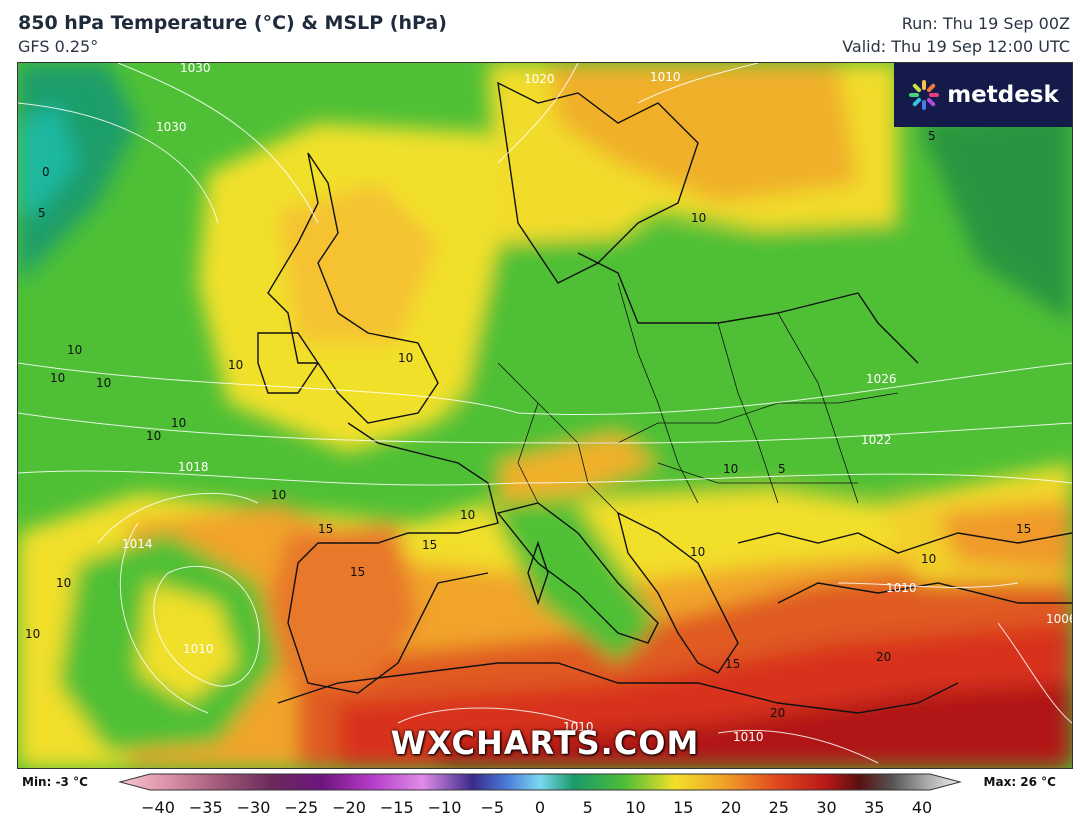 The height and width of the screenshot is (833, 1088). I want to click on isobar-label: 1020, so click(539, 79).